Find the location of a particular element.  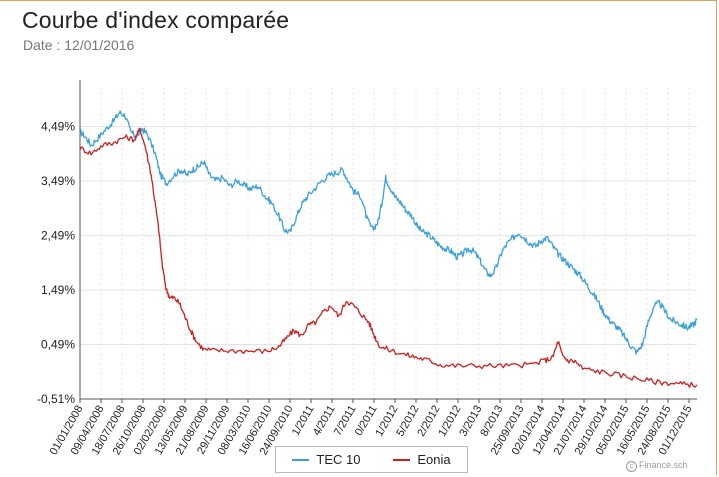

legend-swatch-eonia is located at coordinates (402, 459).